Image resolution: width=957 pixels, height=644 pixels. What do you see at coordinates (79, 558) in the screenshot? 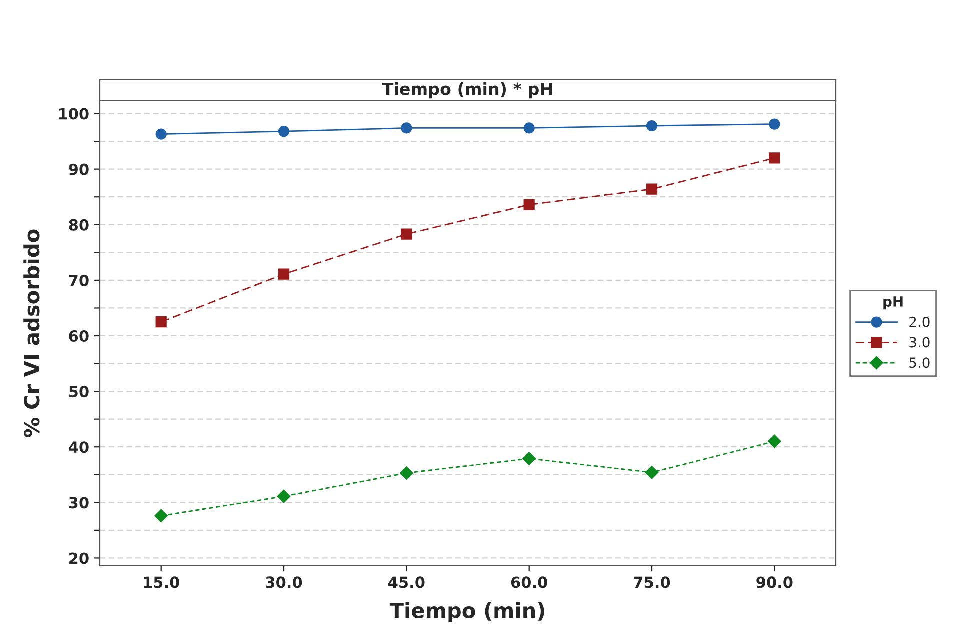
I see `y-tick-label: 20` at bounding box center [79, 558].